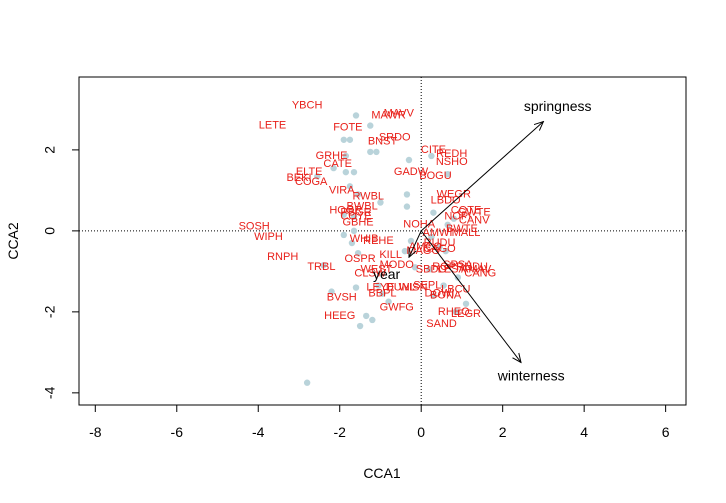 Image resolution: width=726 pixels, height=503 pixels. Describe the element at coordinates (558, 106) in the screenshot. I see `env-vector-label: springness` at that location.